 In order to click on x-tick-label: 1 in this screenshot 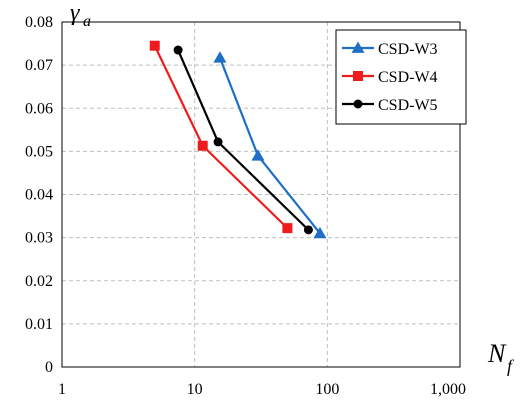, I will do `click(62, 389)`.